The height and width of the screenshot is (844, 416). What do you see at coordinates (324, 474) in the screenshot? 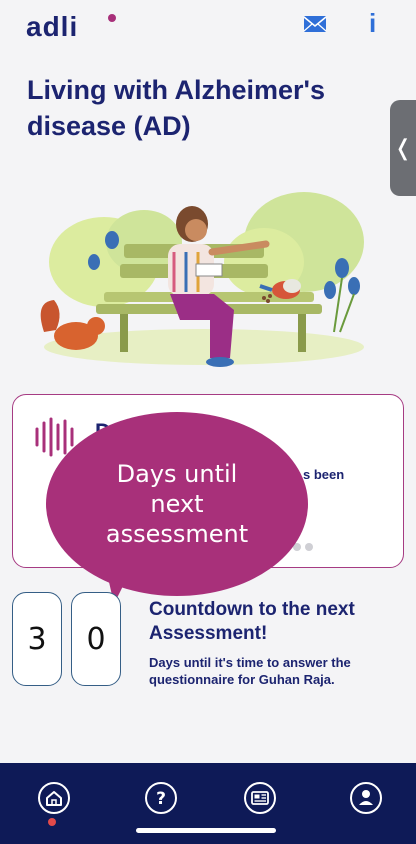
I see `card-text: s been` at bounding box center [324, 474].